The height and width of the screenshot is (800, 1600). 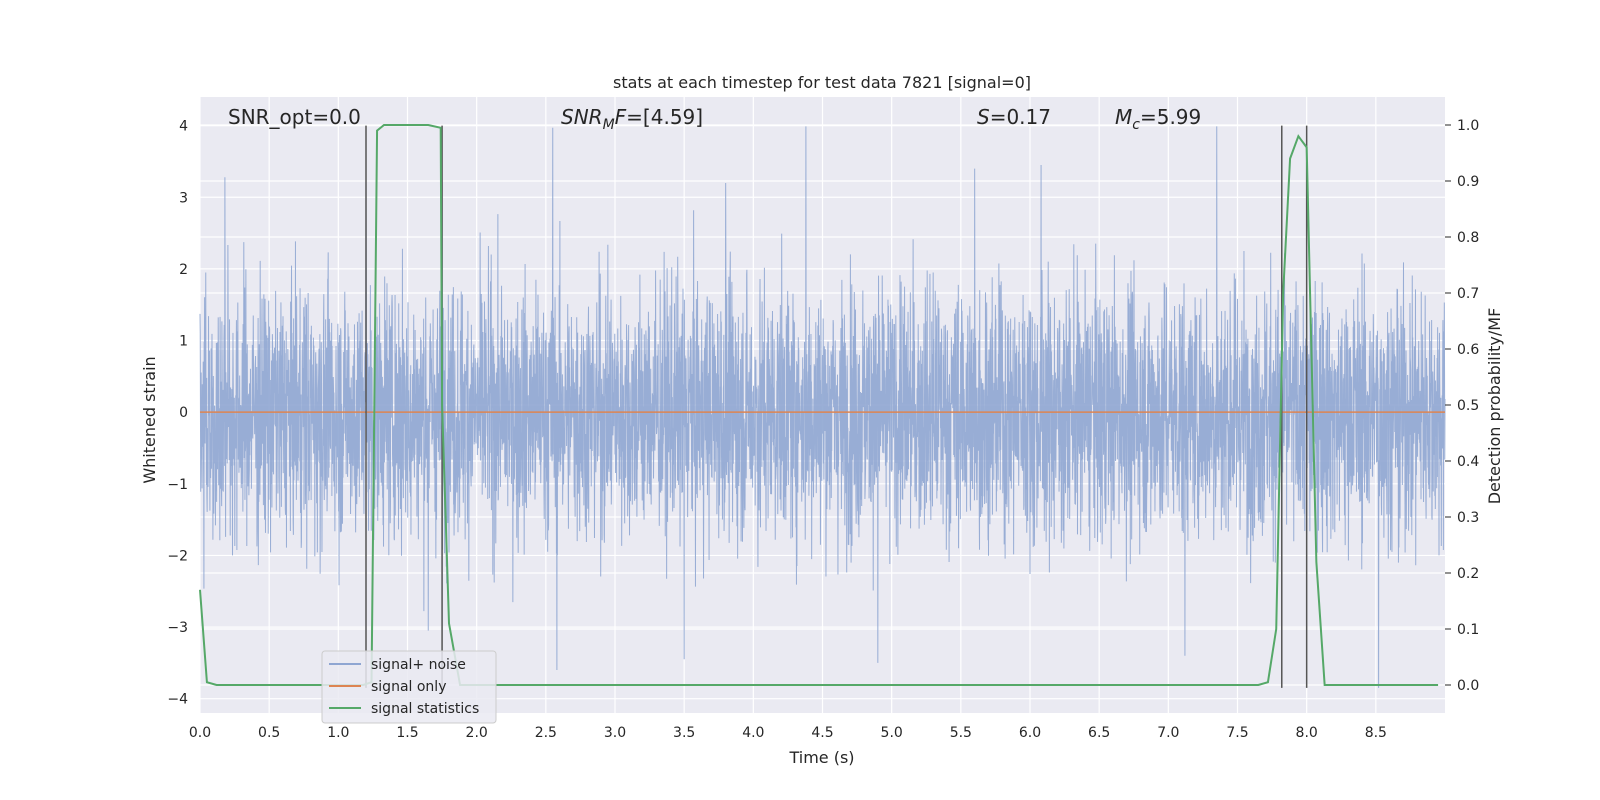 I want to click on y-tick-label-left: 3, so click(x=183, y=198).